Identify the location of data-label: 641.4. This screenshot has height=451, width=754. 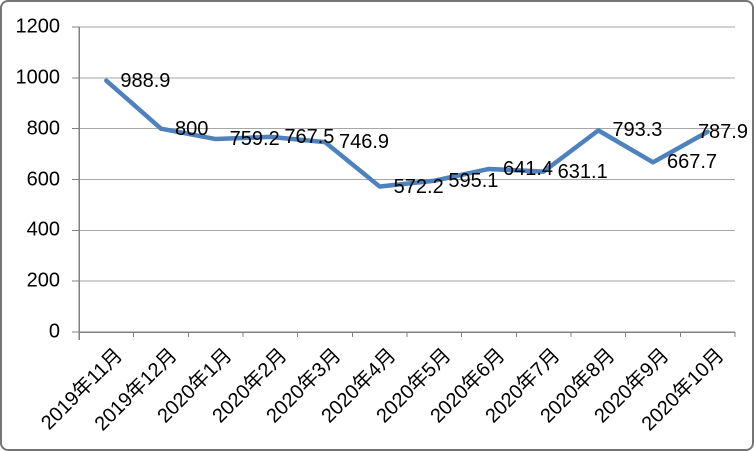
(528, 168).